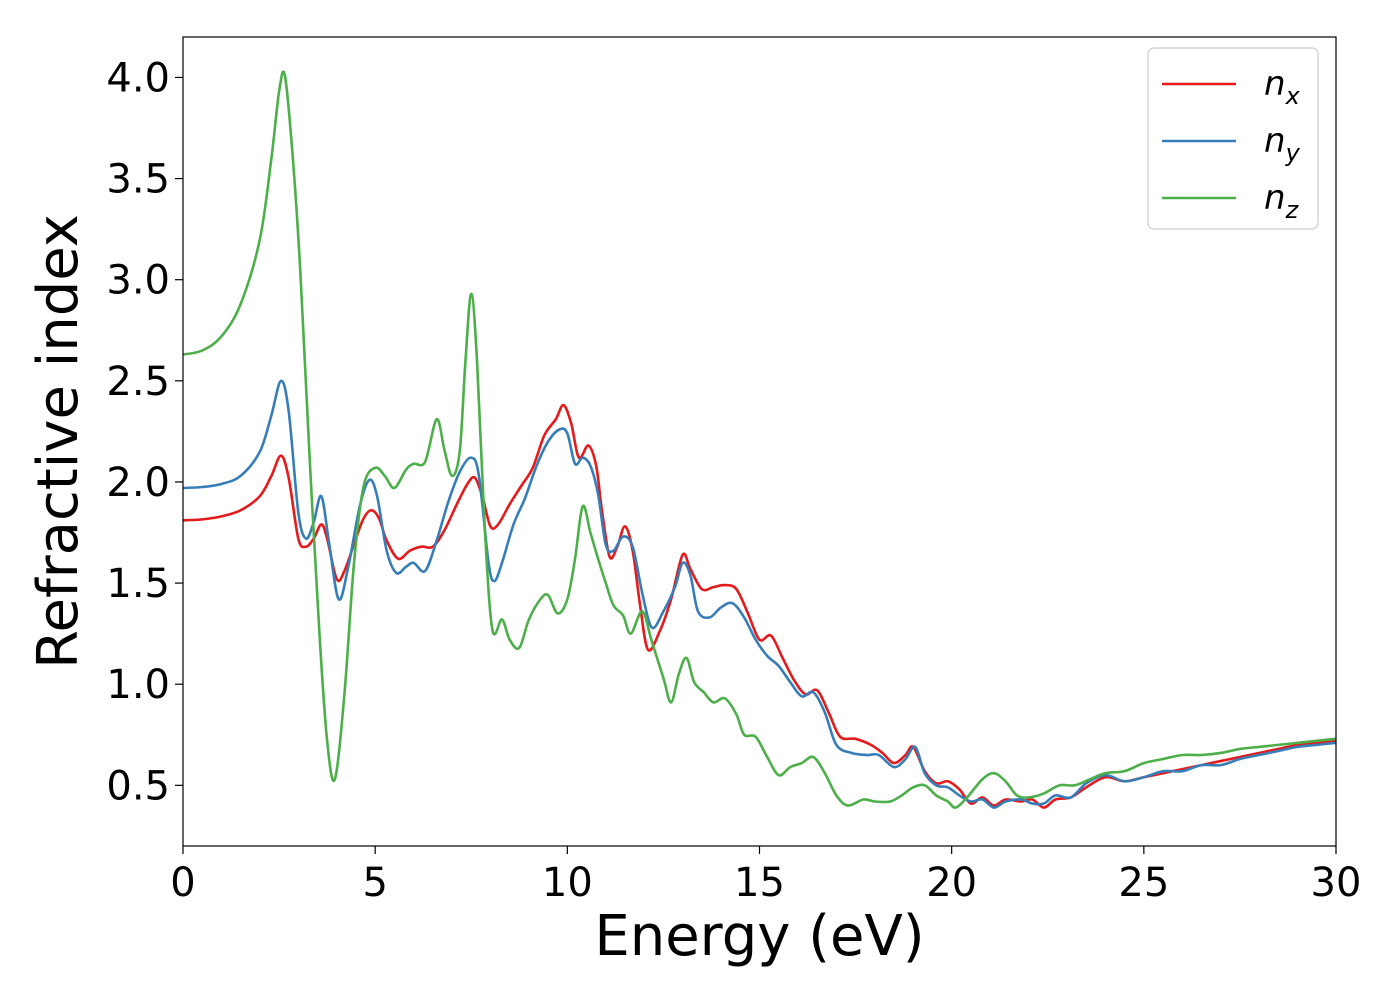 The height and width of the screenshot is (1000, 1400). What do you see at coordinates (138, 382) in the screenshot?
I see `y-tick-label: 2.5` at bounding box center [138, 382].